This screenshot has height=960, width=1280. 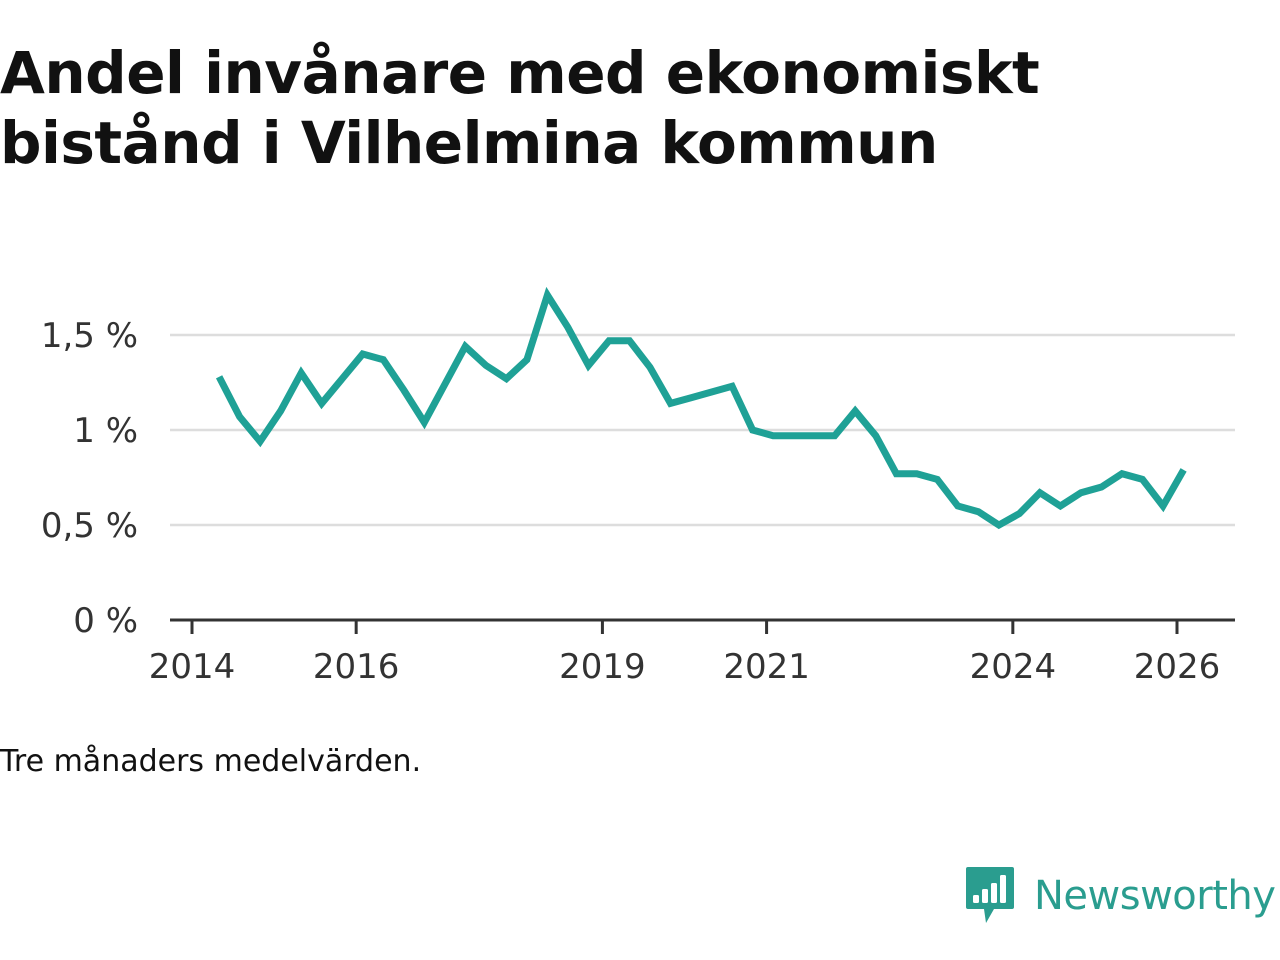 I want to click on y-tick-label: 0 %, so click(x=105, y=621).